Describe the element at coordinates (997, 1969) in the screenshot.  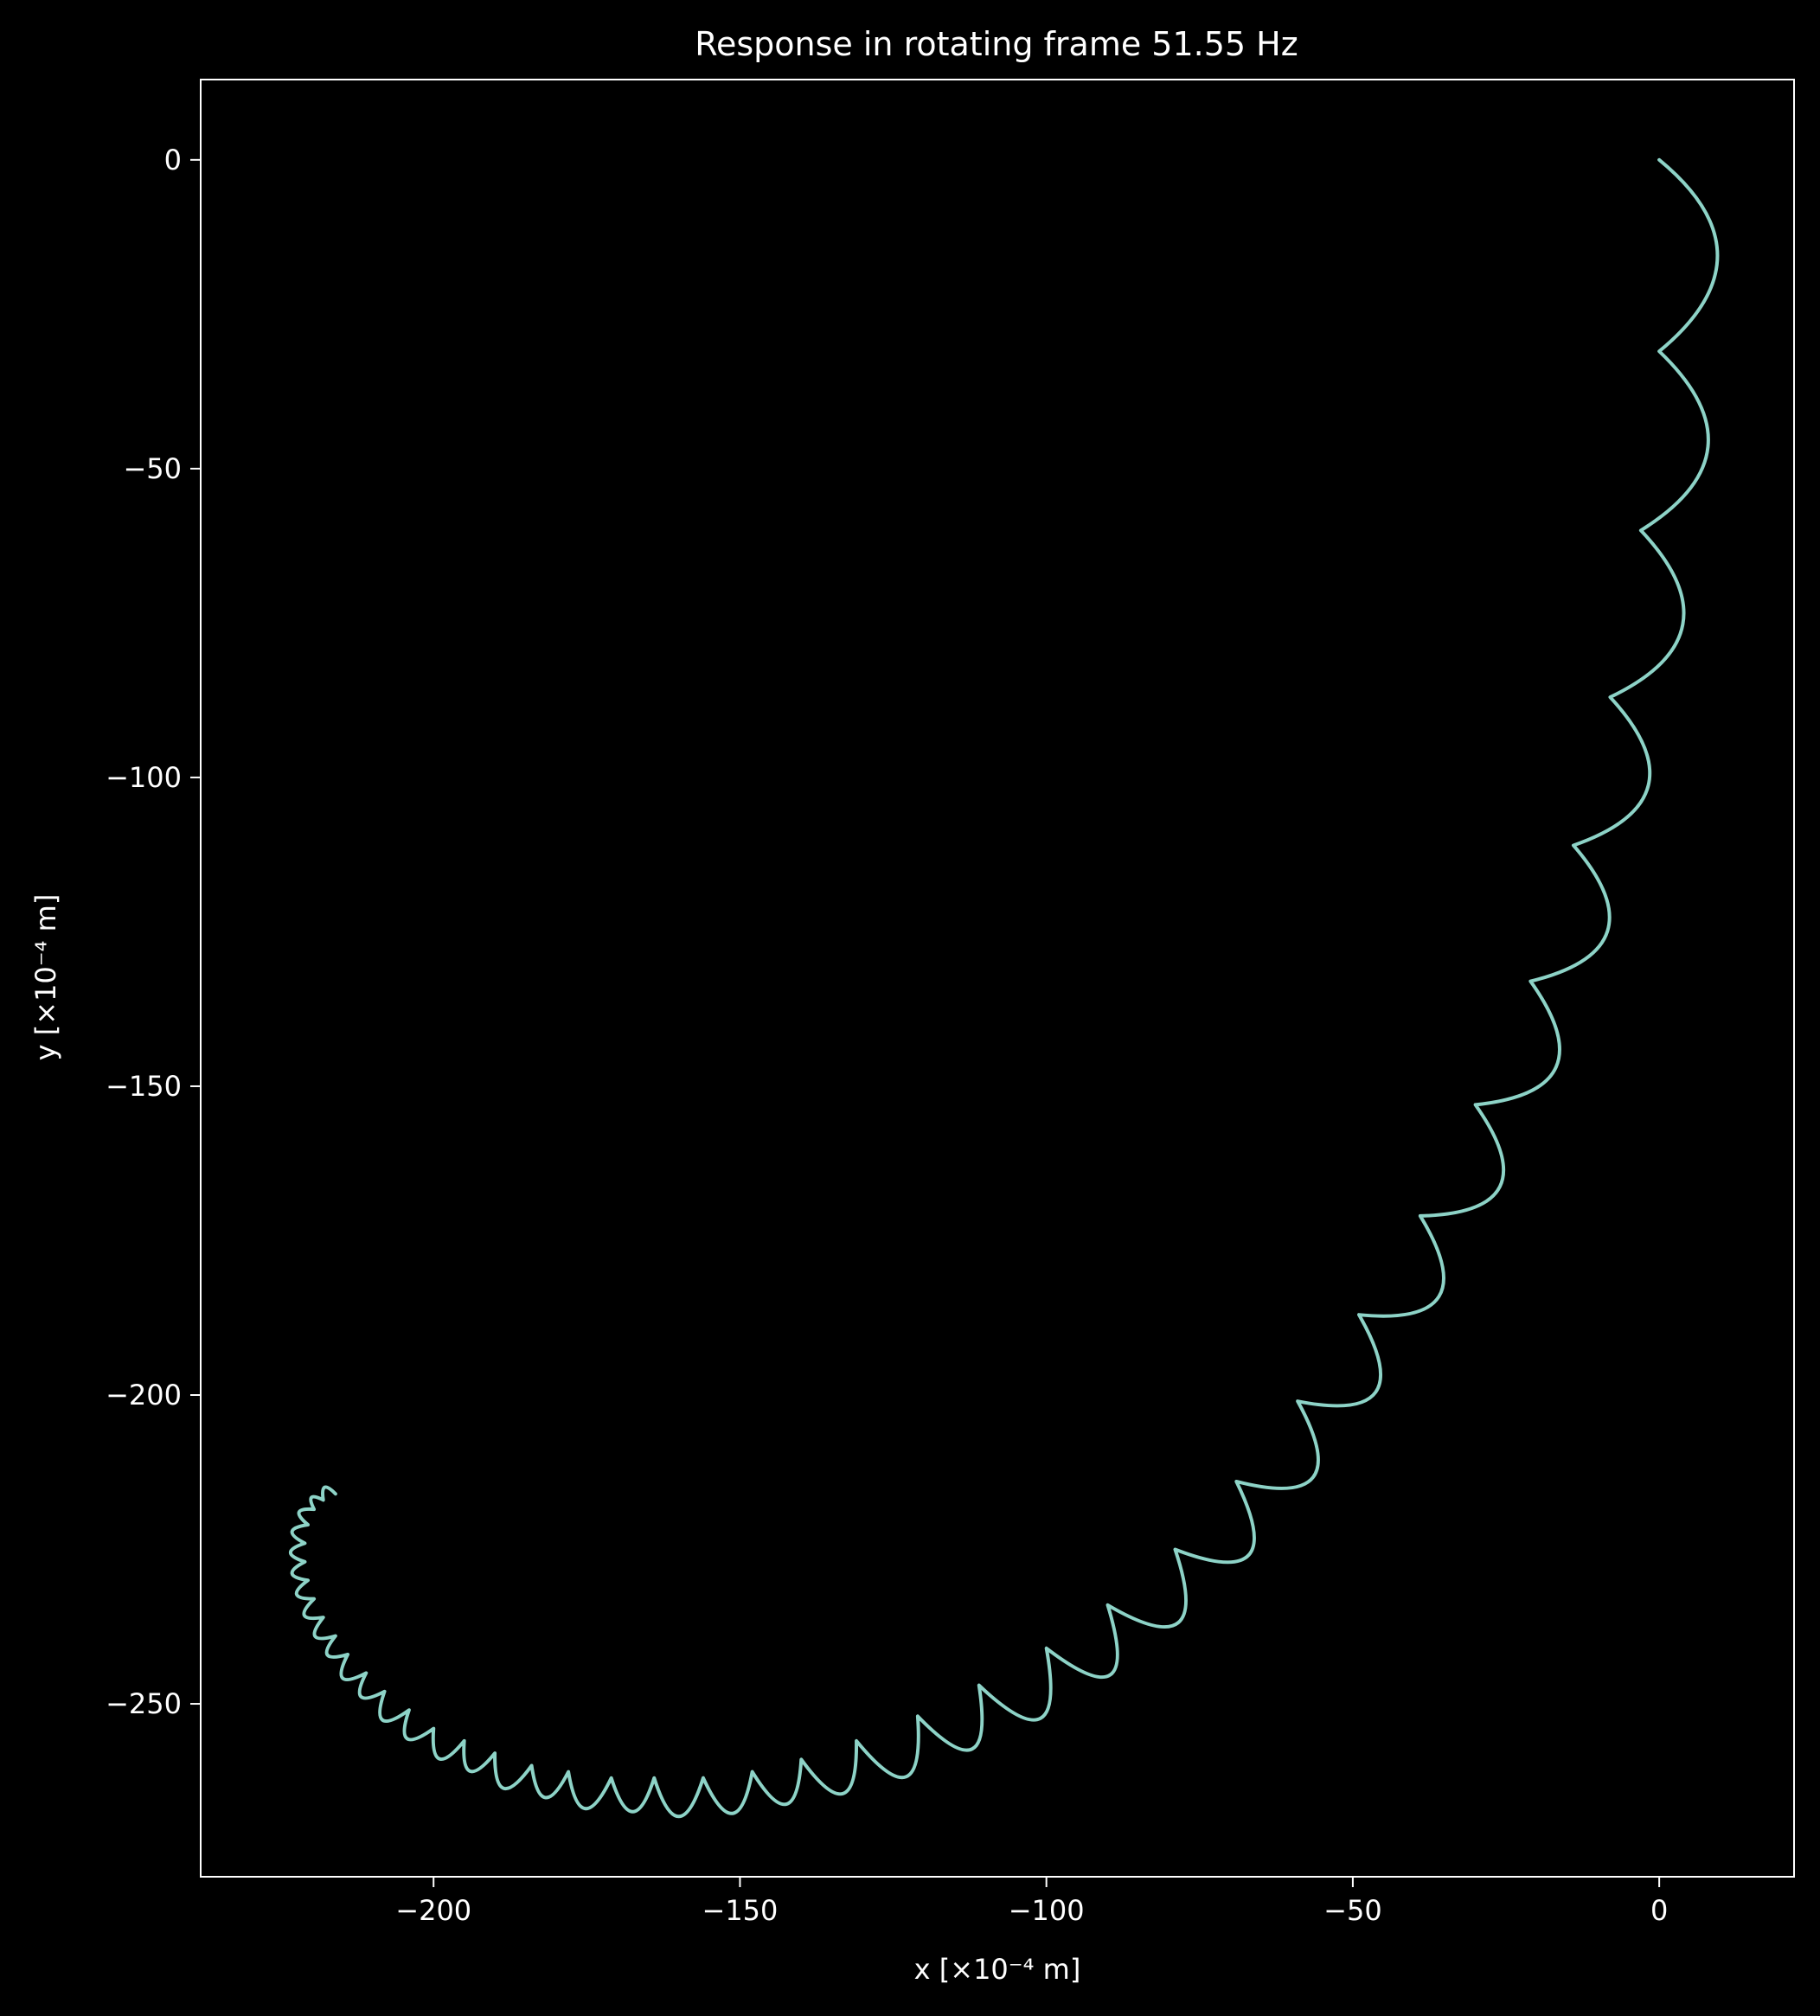
I see `x-axis-label: x [×10⁻⁴ m]` at that location.